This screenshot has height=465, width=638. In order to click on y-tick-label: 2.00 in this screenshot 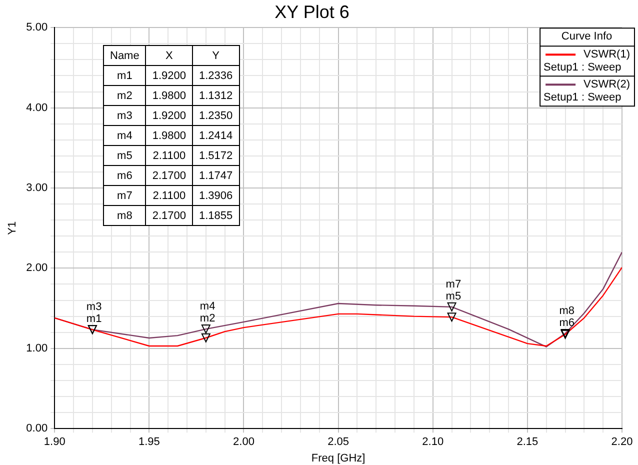, I will do `click(37, 268)`.